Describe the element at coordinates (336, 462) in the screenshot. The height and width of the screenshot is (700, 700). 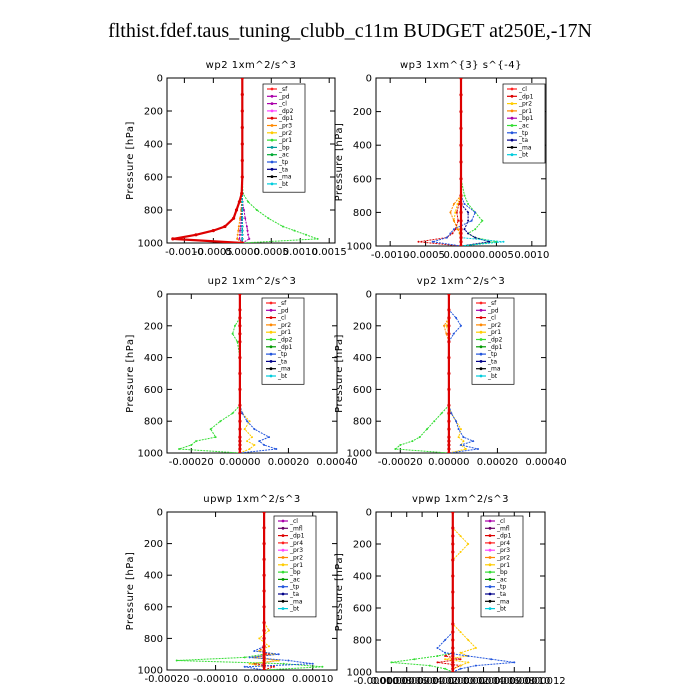
I see `x-tick-label: 0.00040` at that location.